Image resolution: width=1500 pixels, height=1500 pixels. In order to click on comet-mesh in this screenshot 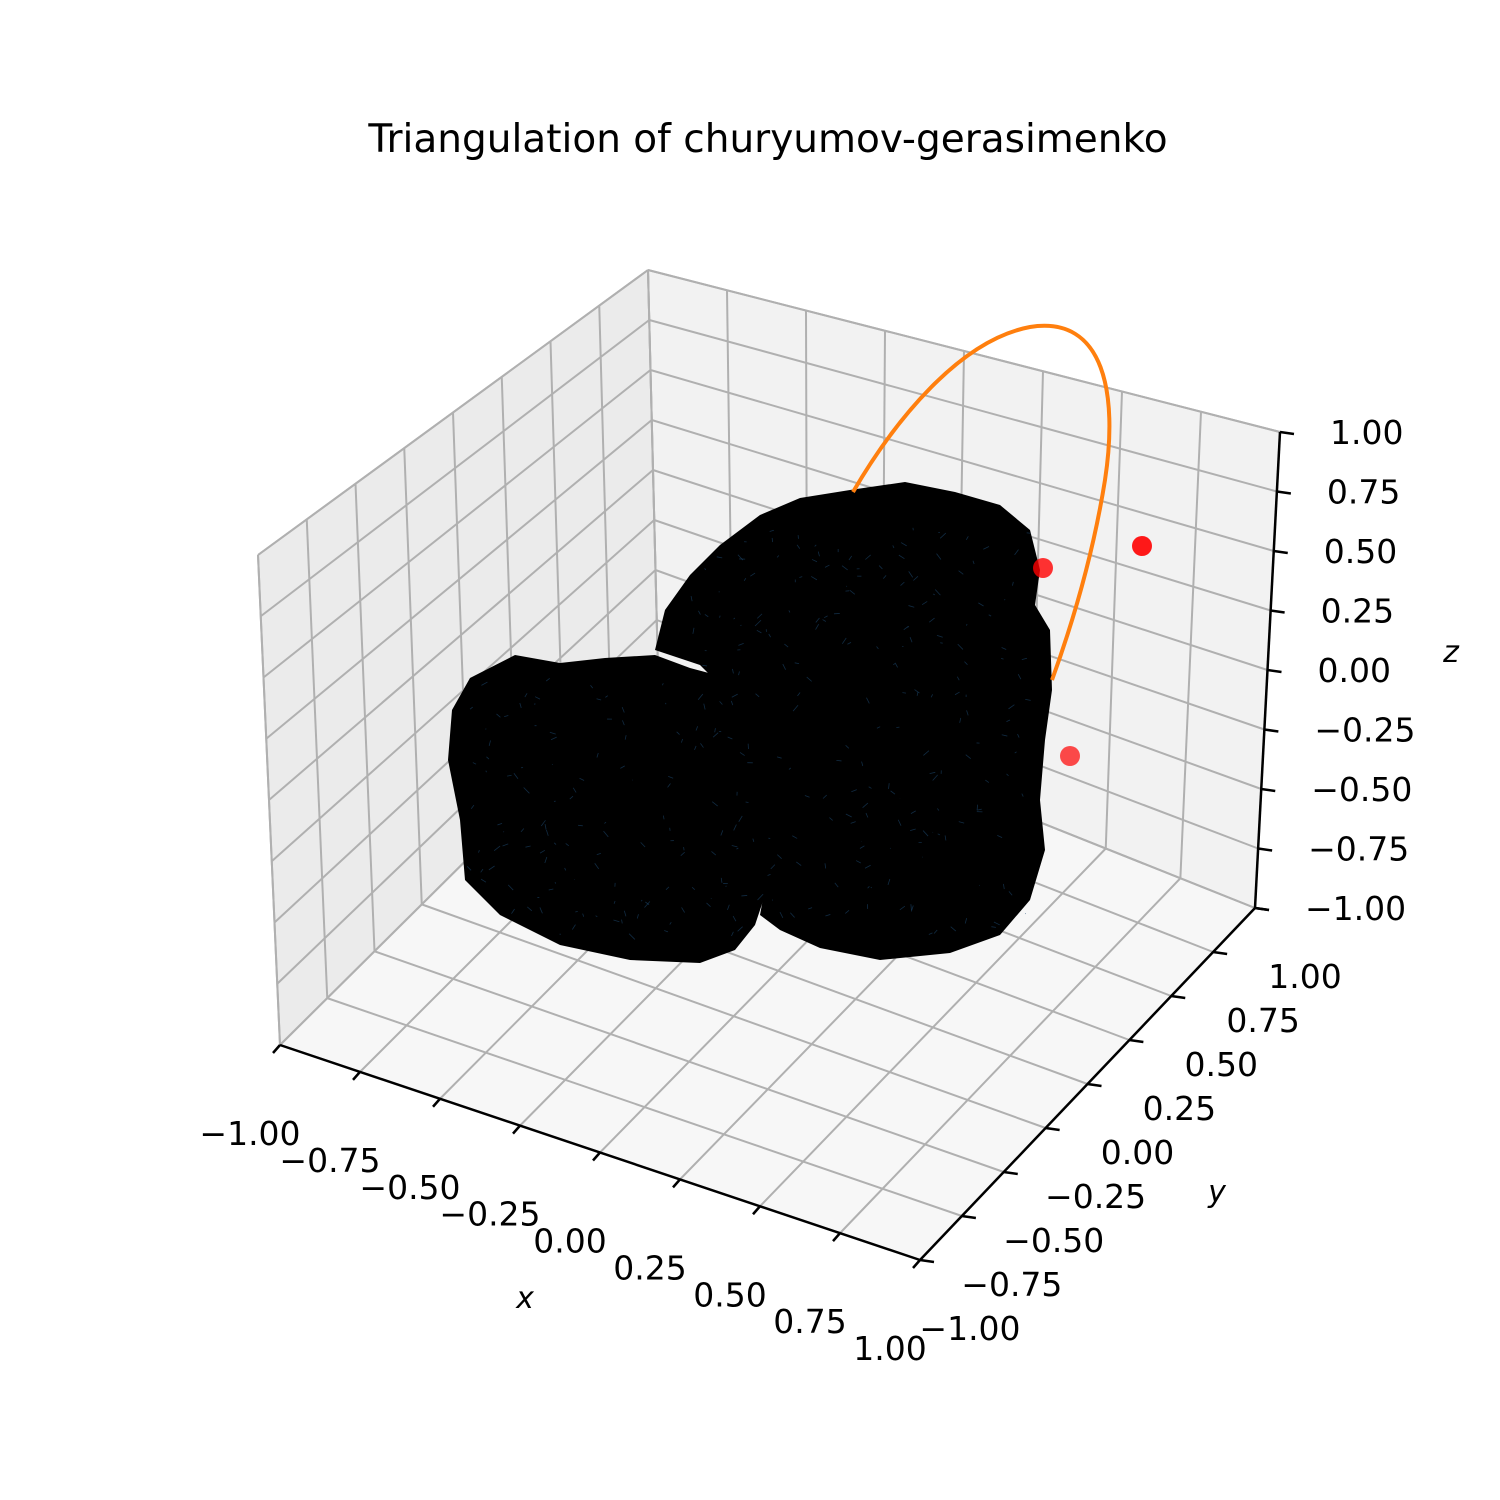, I will do `click(748, 733)`.